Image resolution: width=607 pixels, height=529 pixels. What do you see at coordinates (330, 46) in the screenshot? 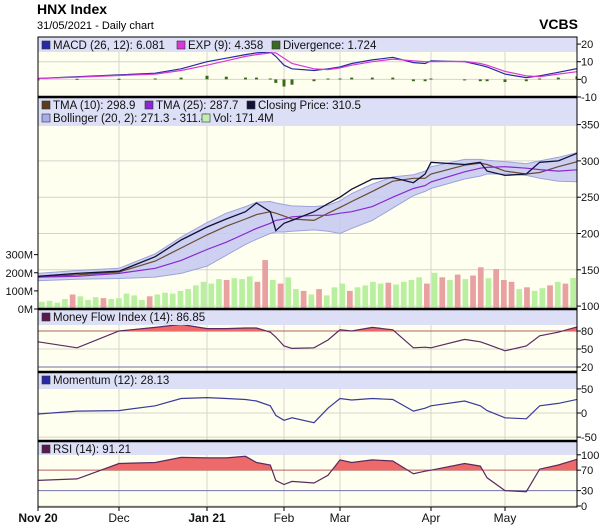
I see `legend-label: Divergence: 1.724` at bounding box center [330, 46].